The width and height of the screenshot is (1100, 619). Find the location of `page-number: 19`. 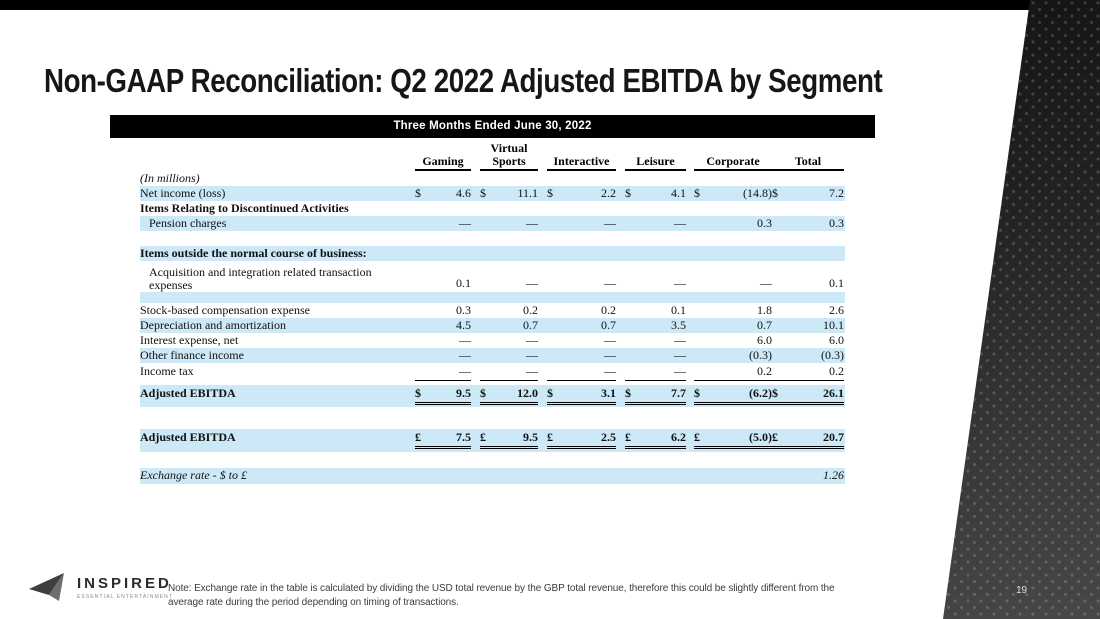

page-number: 19 is located at coordinates (1022, 590).